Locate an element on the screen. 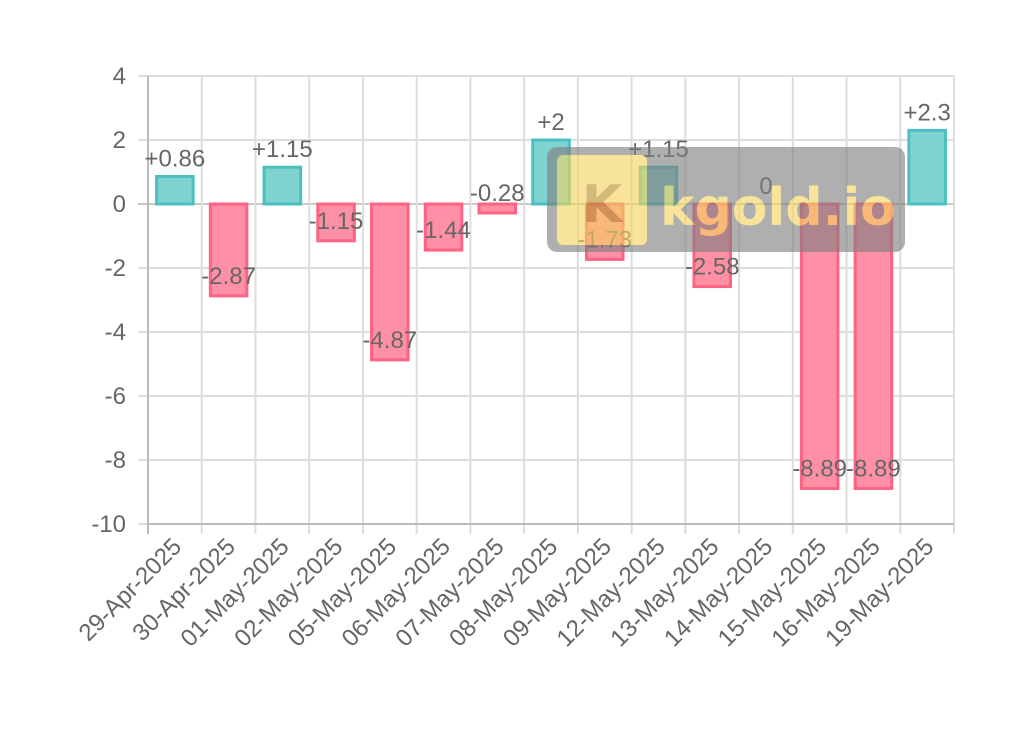 The height and width of the screenshot is (737, 1024). data-label: +0.86 is located at coordinates (174, 158).